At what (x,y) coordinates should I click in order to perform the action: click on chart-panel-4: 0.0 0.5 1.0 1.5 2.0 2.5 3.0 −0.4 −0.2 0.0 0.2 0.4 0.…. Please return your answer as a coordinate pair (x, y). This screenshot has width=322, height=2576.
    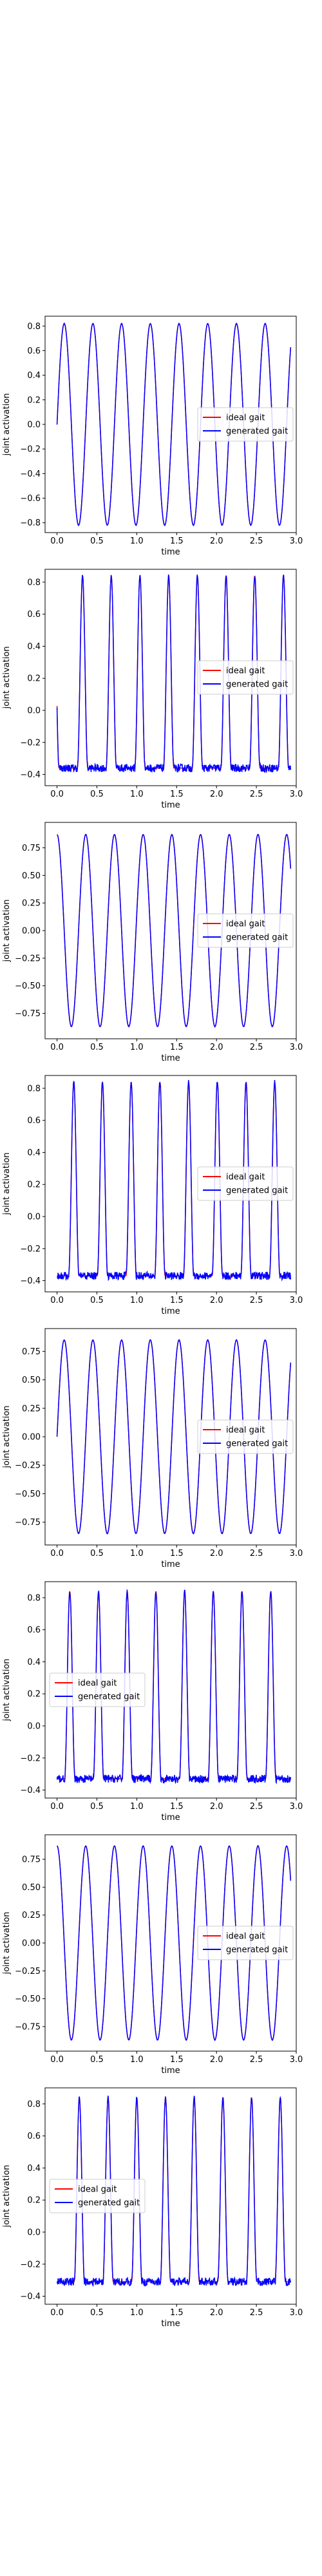
    Looking at the image, I should click on (152, 1195).